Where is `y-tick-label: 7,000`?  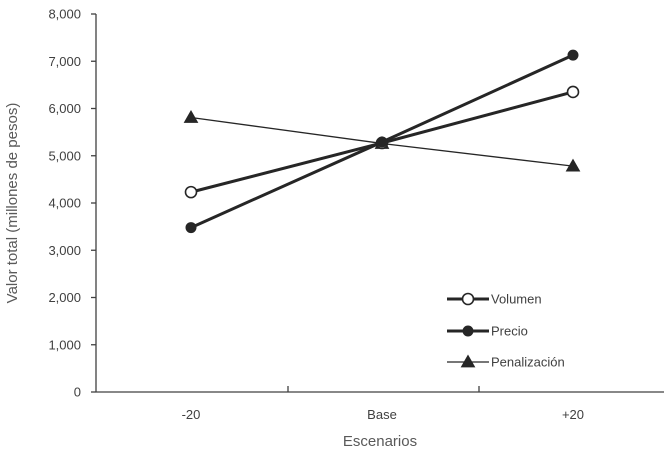
y-tick-label: 7,000 is located at coordinates (64, 61).